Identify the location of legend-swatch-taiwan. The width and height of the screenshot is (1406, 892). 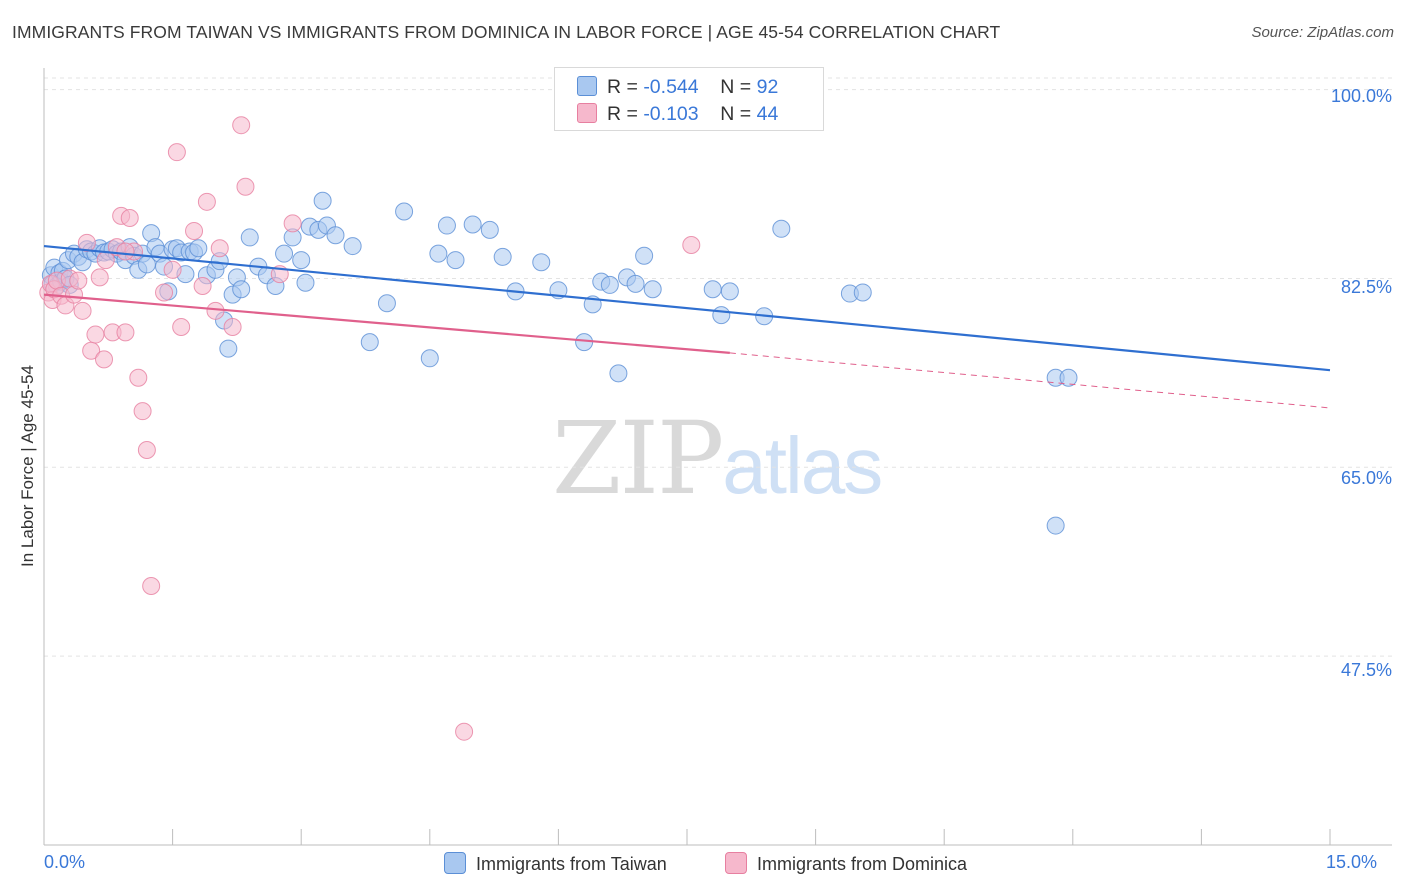
(587, 86).